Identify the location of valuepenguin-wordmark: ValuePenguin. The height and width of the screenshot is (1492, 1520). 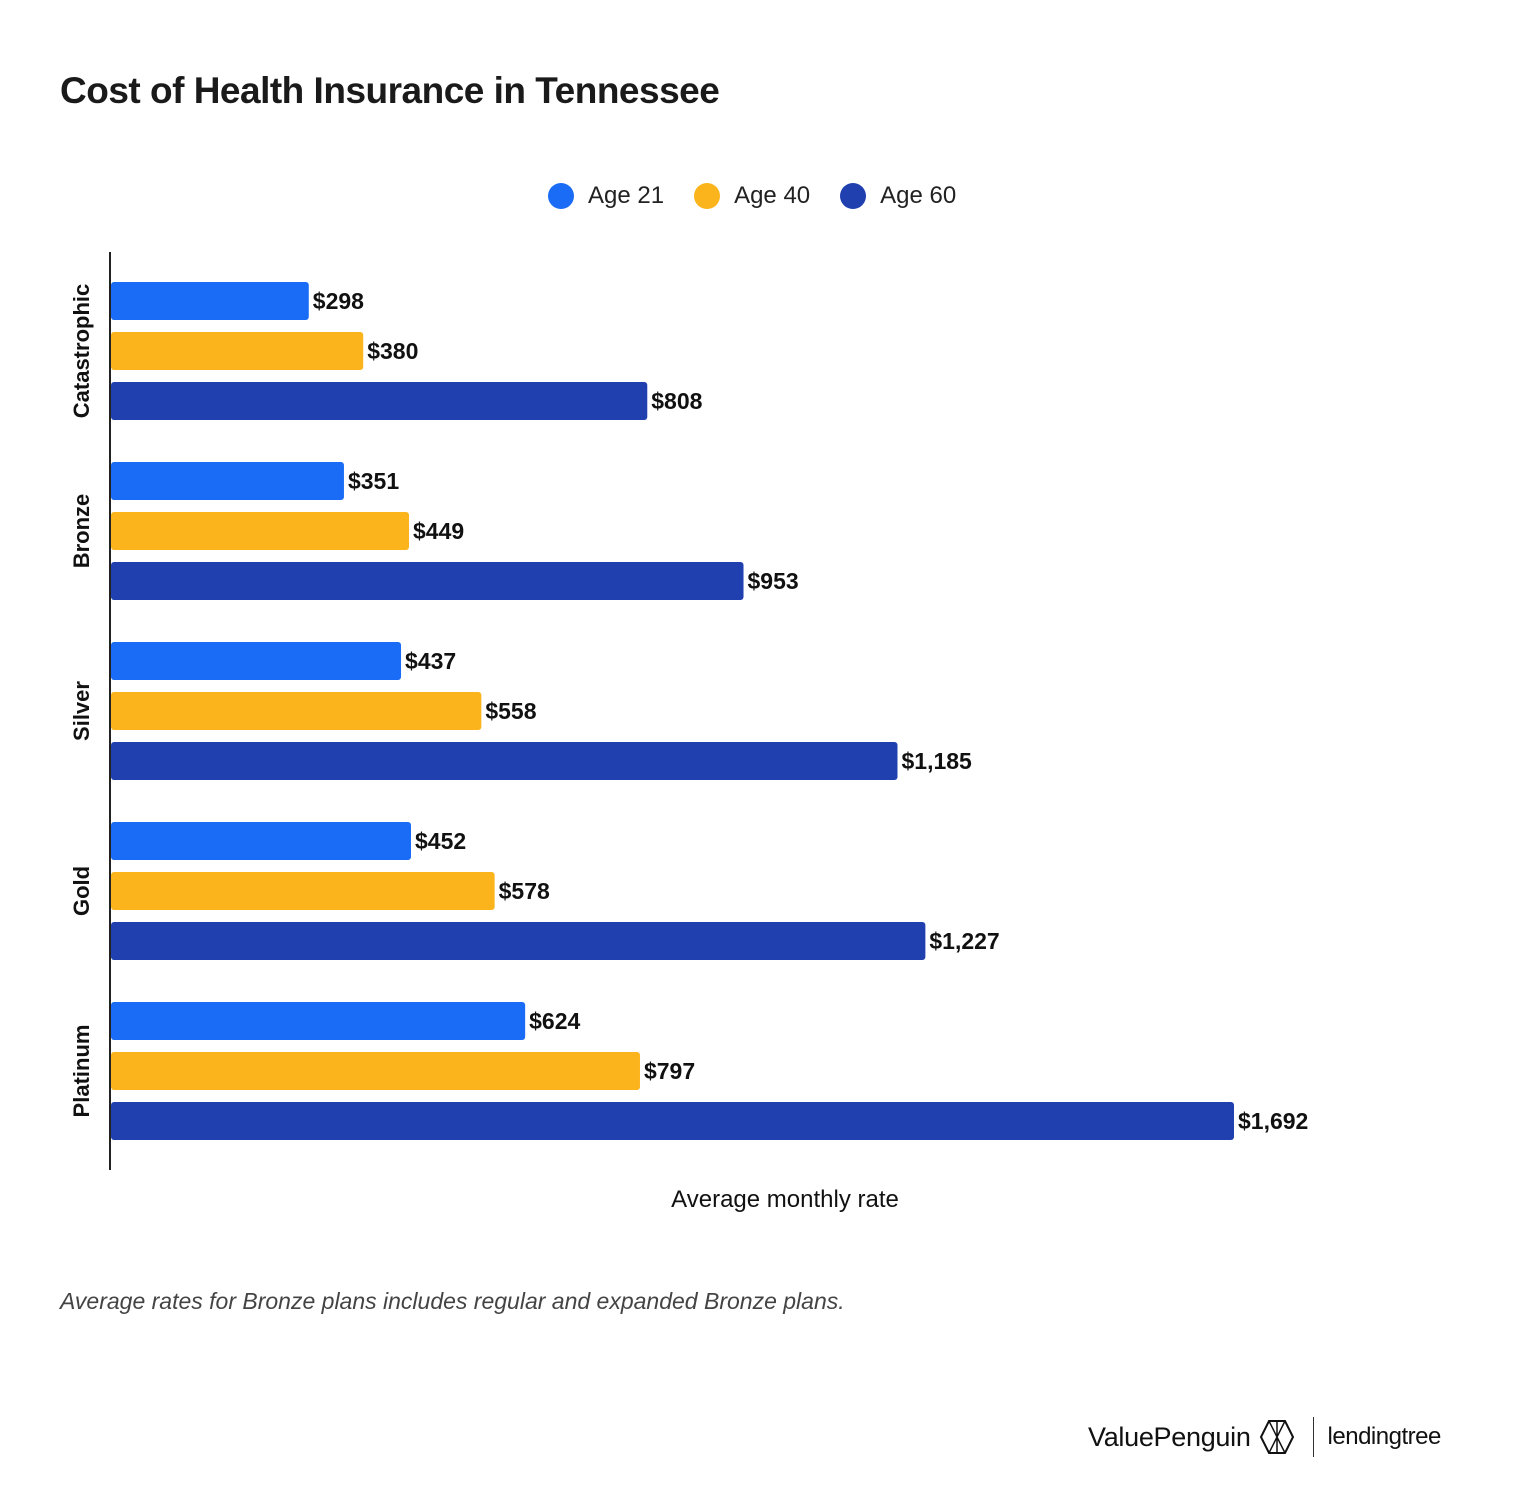
(1169, 1436).